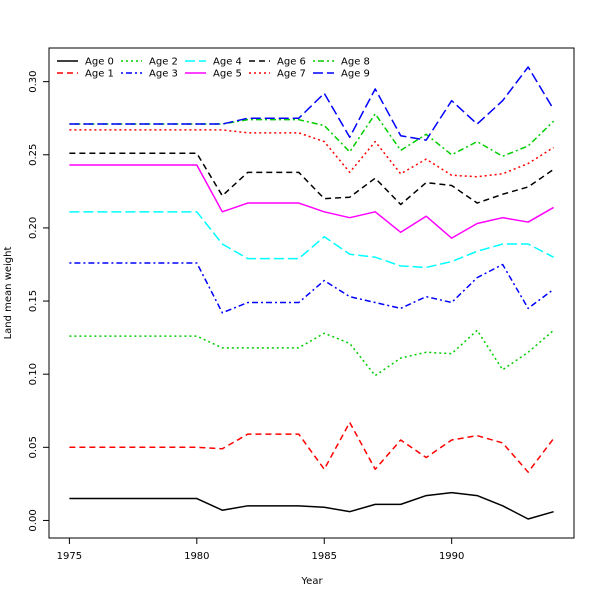 This screenshot has height=600, width=600. I want to click on y-tick-label: 0.10, so click(33, 374).